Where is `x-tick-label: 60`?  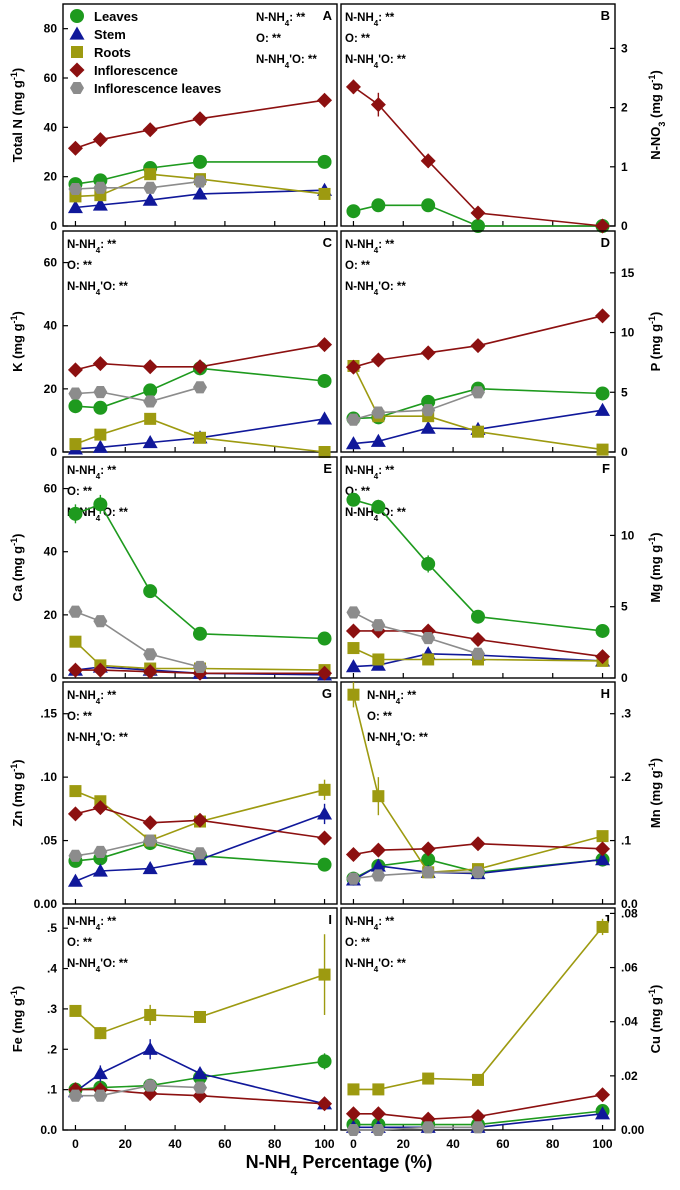
x-tick-label: 60 is located at coordinates (503, 1144).